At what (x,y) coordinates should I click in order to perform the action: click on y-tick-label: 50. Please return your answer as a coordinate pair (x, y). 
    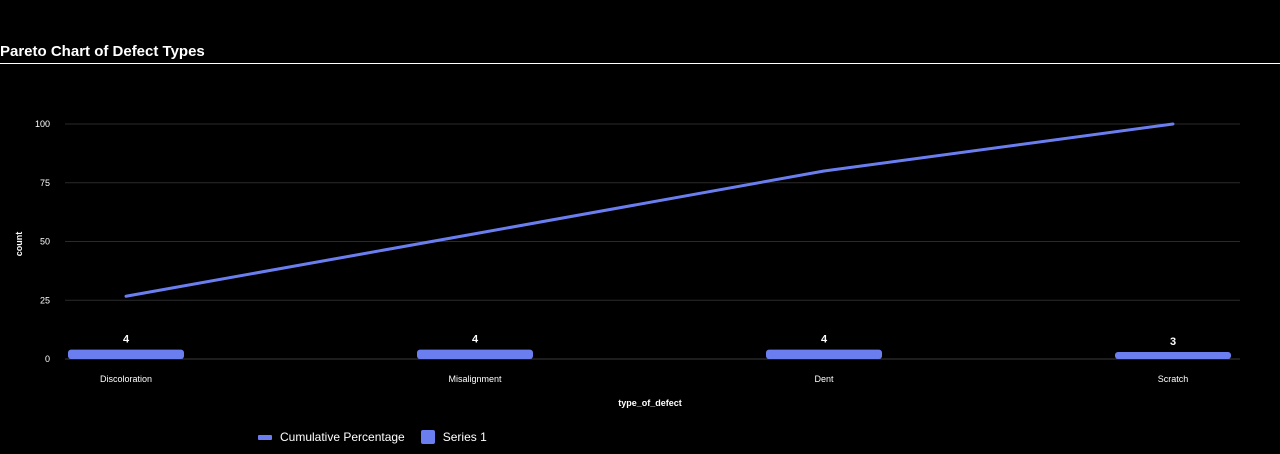
    Looking at the image, I should click on (45, 242).